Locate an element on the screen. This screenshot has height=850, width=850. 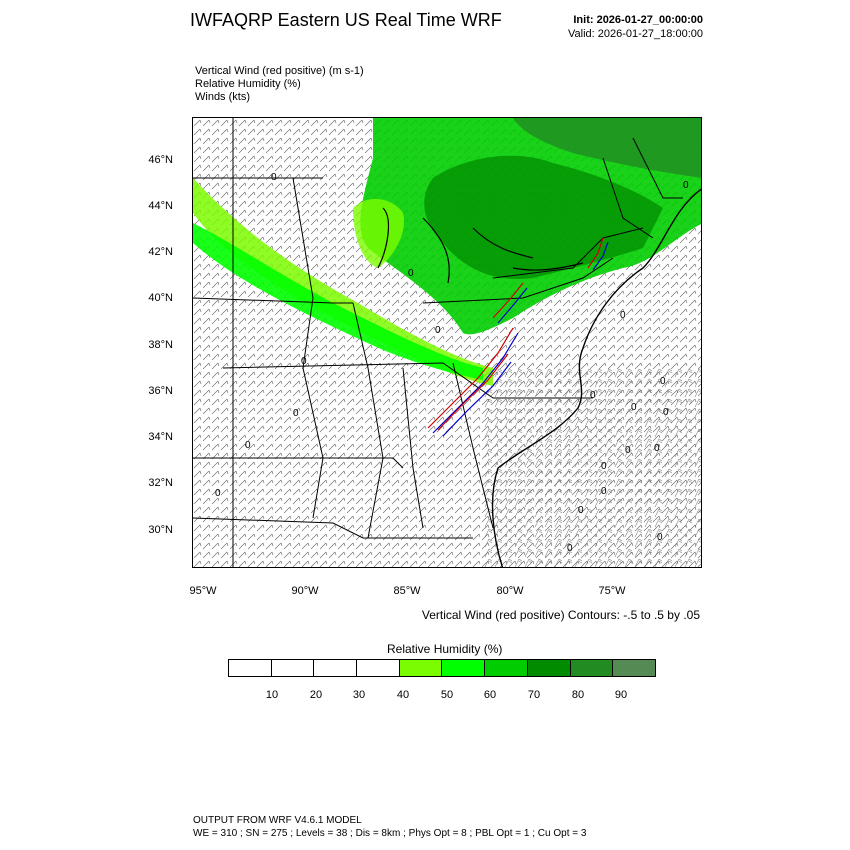
colorbar-title: Relative Humidity (%) is located at coordinates (445, 649).